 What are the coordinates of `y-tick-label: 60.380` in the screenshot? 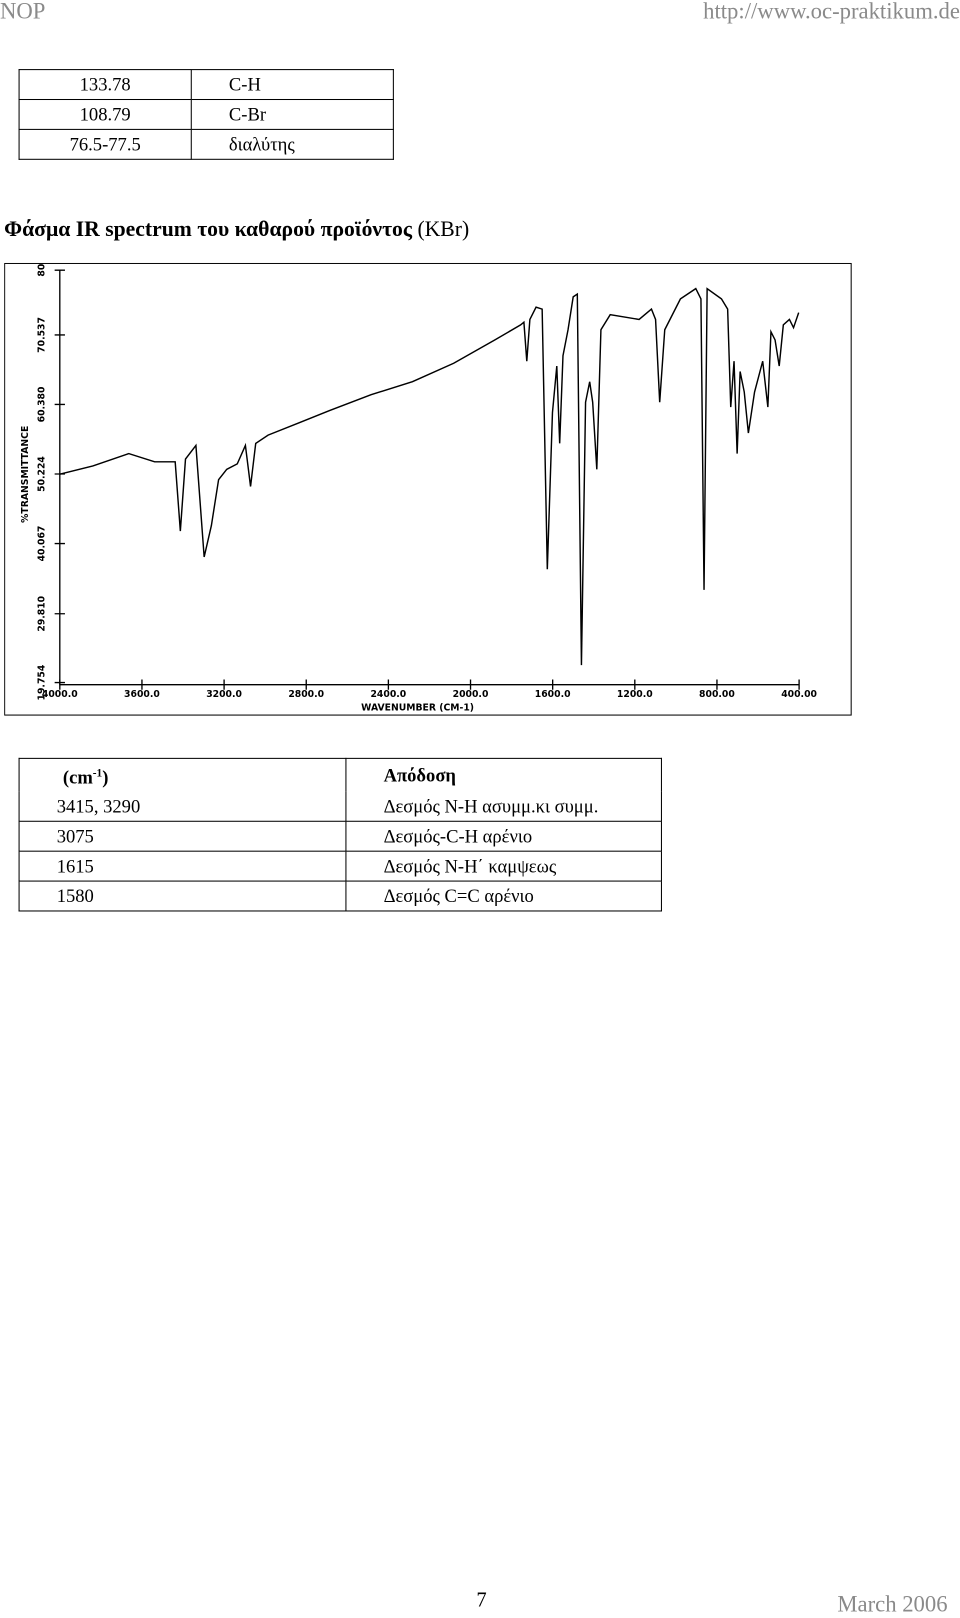 It's located at (41, 405).